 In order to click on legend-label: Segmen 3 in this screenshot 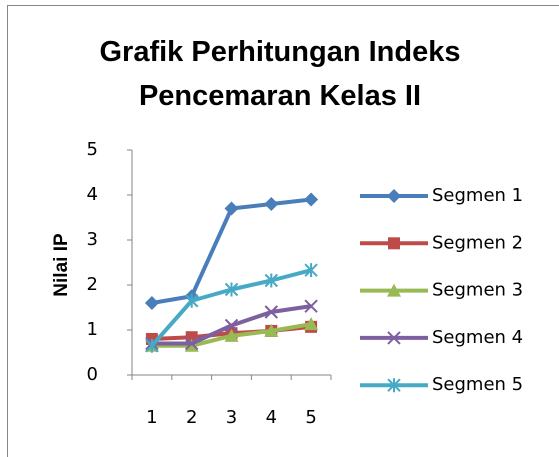, I will do `click(477, 290)`.